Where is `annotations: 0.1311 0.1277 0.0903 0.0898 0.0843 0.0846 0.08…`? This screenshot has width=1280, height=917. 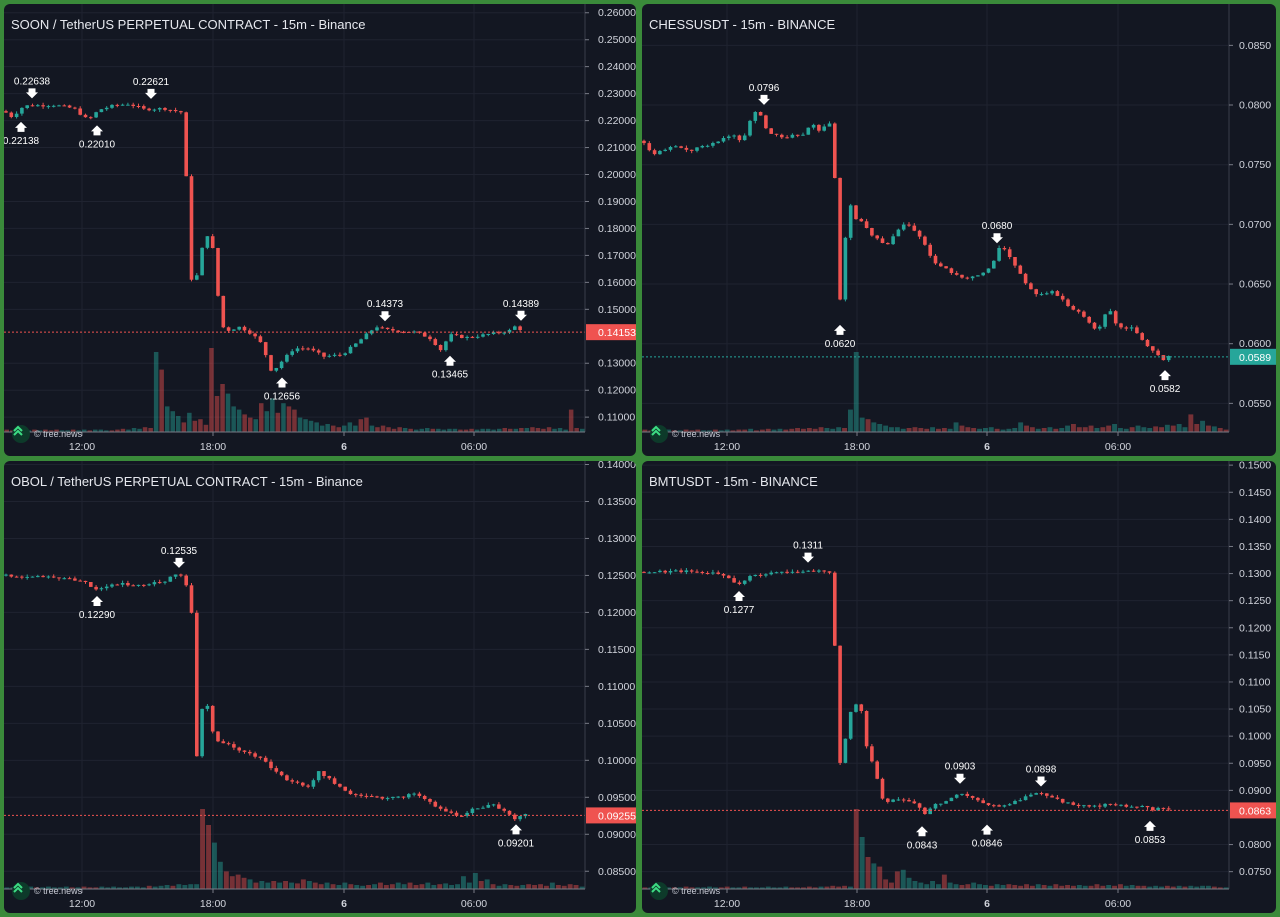 annotations: 0.1311 0.1277 0.0903 0.0898 0.0843 0.0846 0.08… is located at coordinates (945, 696).